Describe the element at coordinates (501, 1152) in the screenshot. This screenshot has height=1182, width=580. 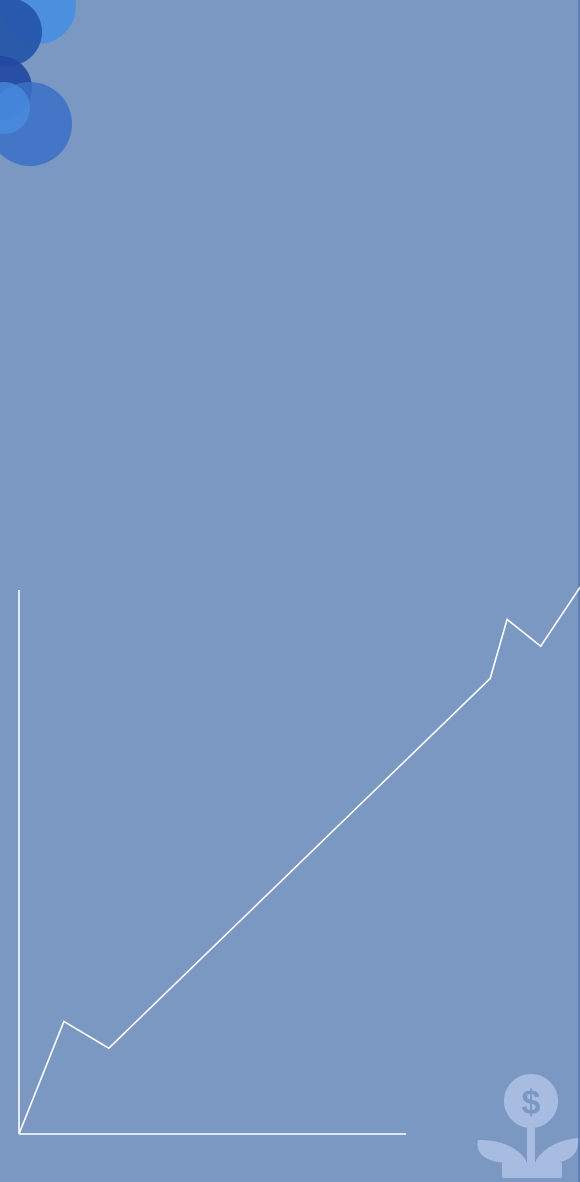
I see `plant-leaf-left` at that location.